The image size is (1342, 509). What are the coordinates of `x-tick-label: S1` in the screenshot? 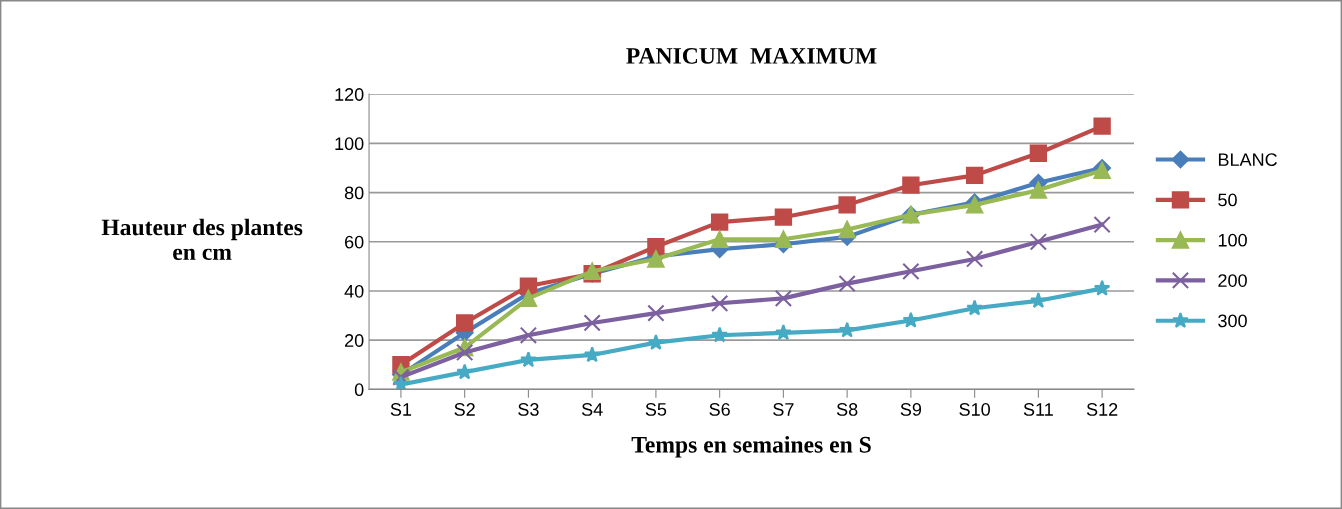 It's located at (401, 409).